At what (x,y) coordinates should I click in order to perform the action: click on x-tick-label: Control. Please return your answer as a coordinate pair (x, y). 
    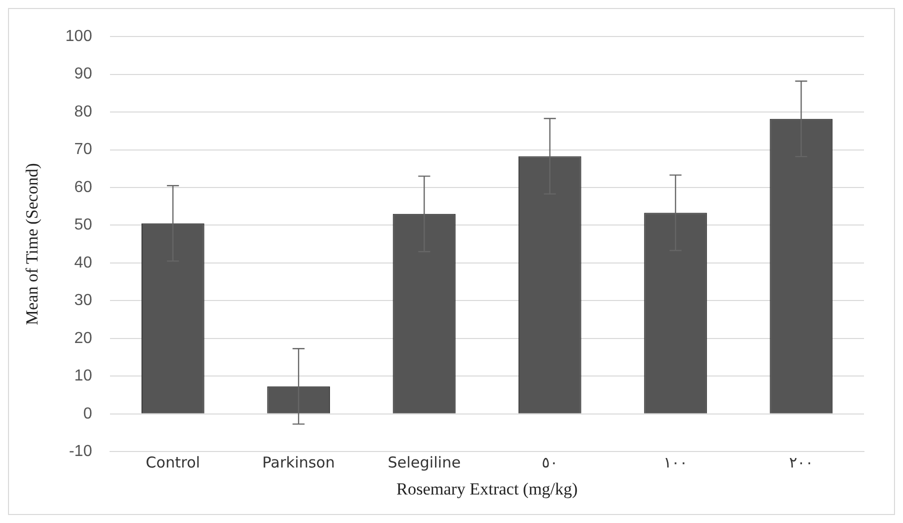
    Looking at the image, I should click on (173, 462).